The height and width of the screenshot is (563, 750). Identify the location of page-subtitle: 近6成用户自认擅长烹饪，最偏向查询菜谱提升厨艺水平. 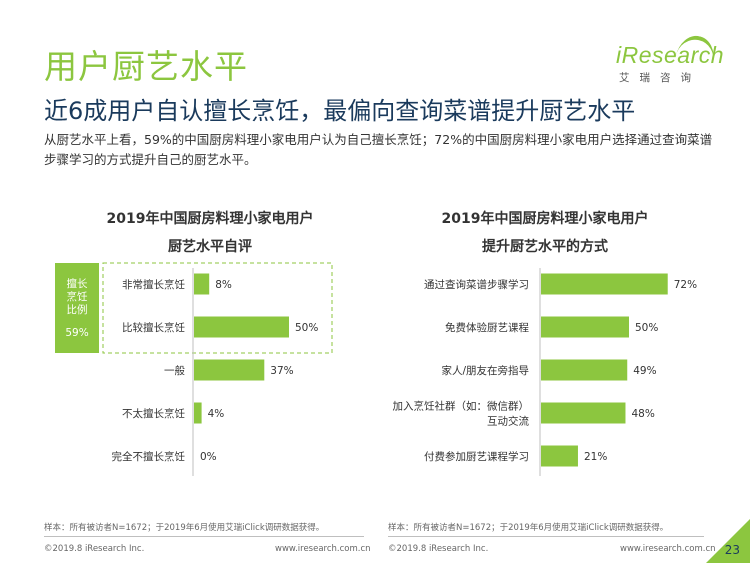
(340, 111).